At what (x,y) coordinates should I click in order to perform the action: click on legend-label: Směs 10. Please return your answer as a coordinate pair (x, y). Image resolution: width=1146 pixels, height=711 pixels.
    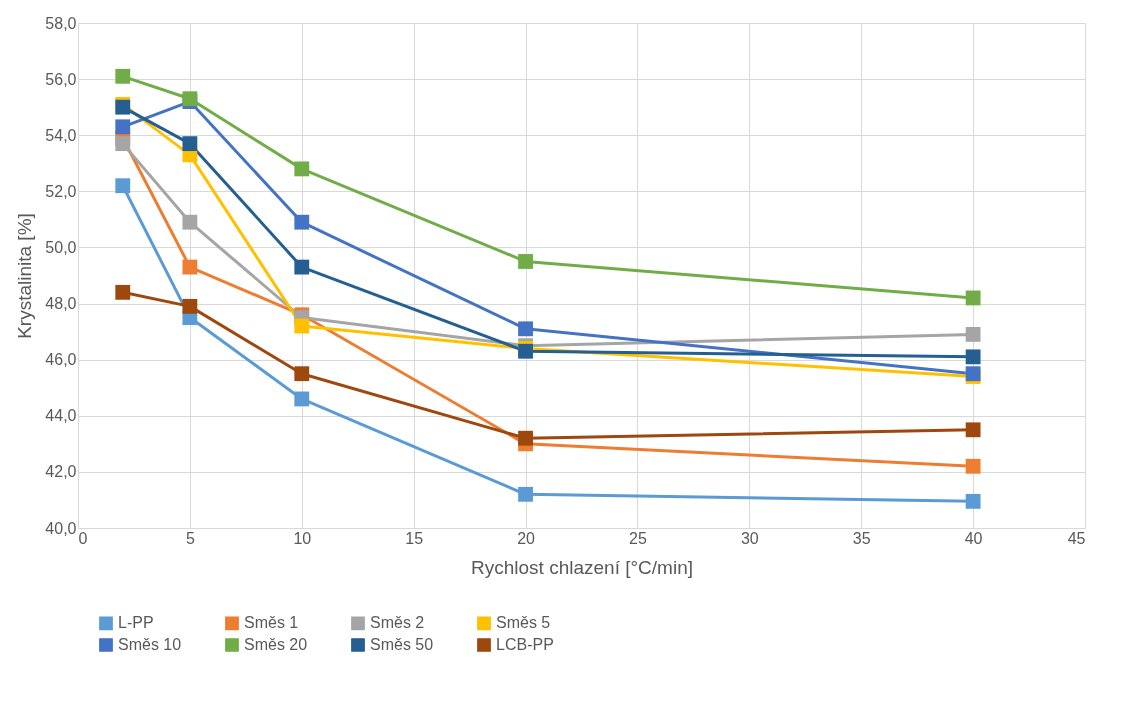
    Looking at the image, I should click on (150, 644).